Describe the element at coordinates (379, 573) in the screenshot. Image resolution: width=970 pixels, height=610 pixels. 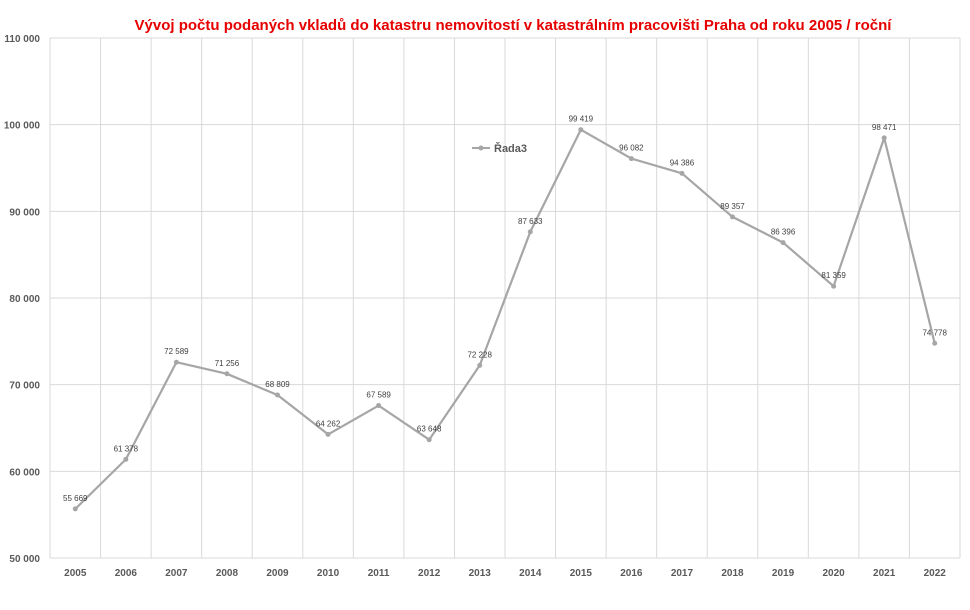
I see `x-tick-label: 2011` at that location.